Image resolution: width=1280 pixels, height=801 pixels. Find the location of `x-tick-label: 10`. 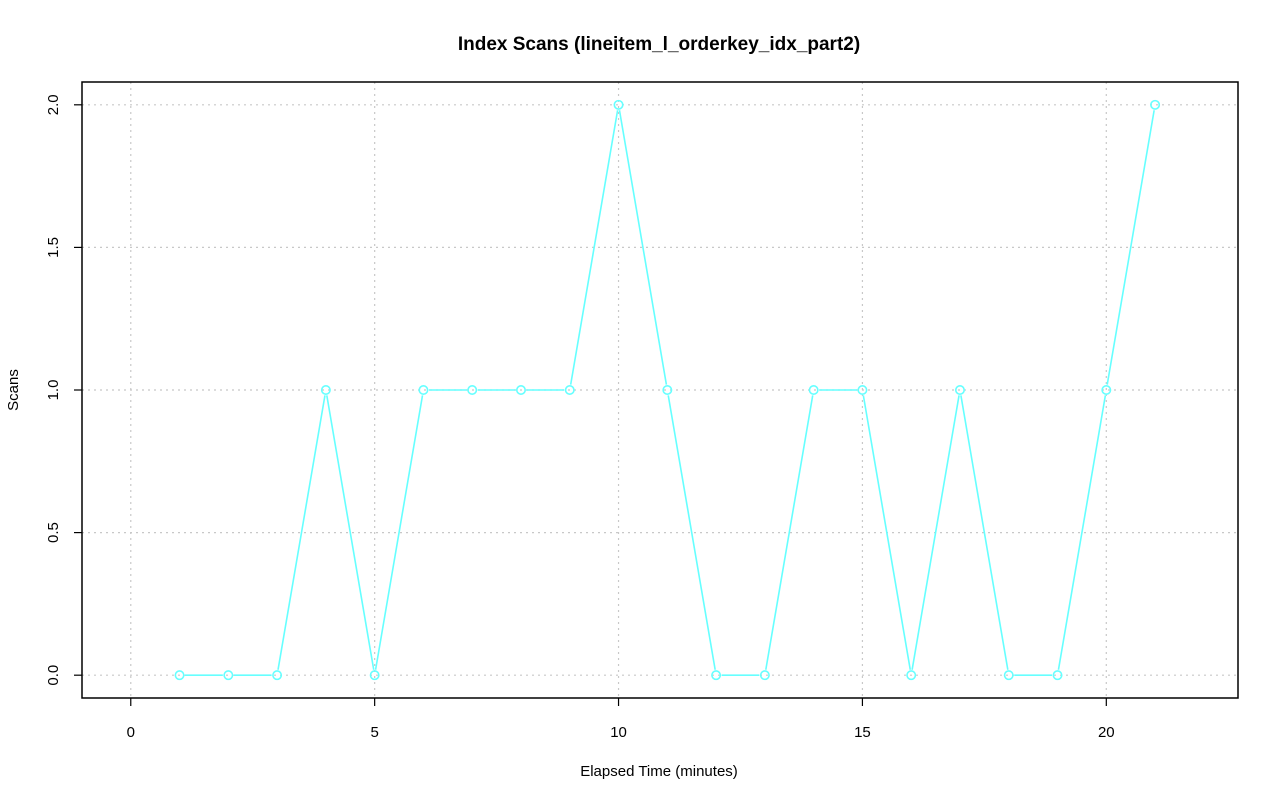

x-tick-label: 10 is located at coordinates (618, 732).